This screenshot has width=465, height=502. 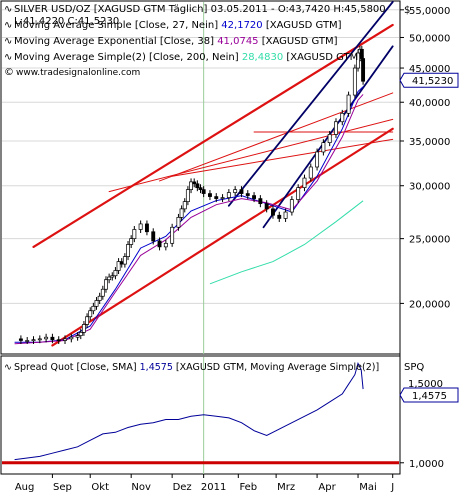 What do you see at coordinates (426, 464) in the screenshot?
I see `spread-tick-label-0: 1,0000` at bounding box center [426, 464].